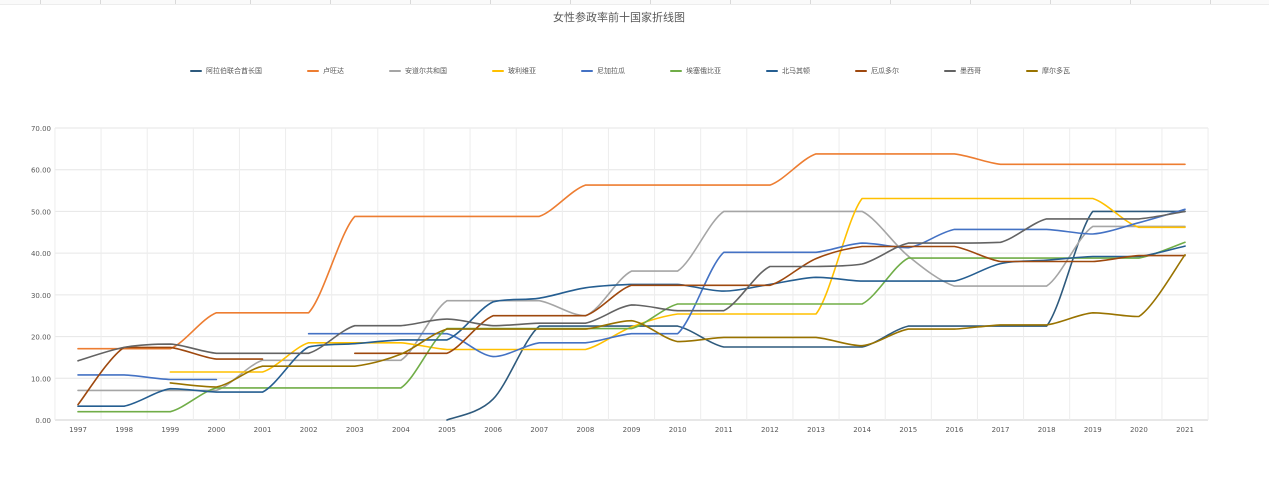  Describe the element at coordinates (1056, 71) in the screenshot. I see `legend-label: 摩尔多瓦` at that location.